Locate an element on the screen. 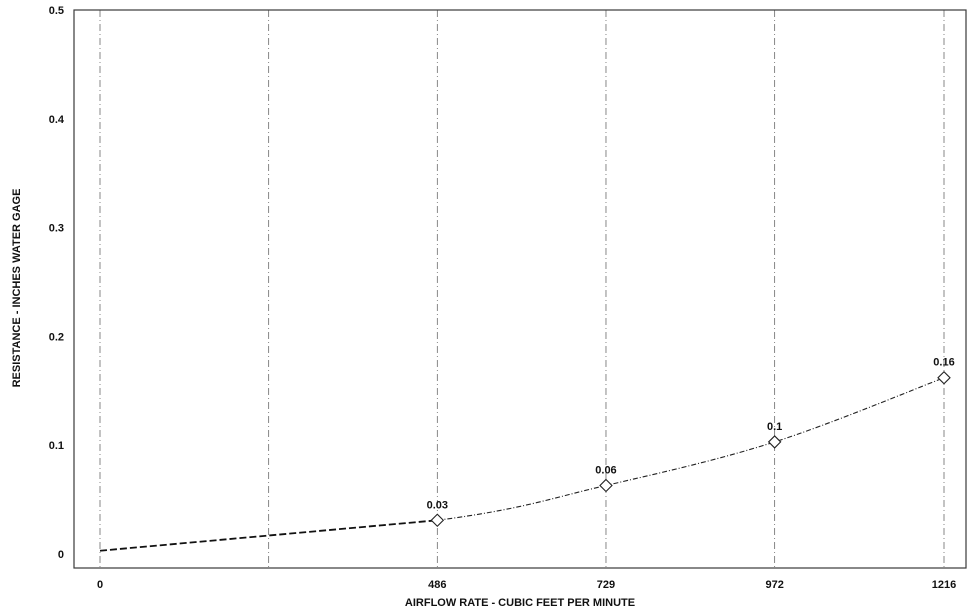 Image resolution: width=970 pixels, height=616 pixels. data-labels: 0.03 0.06 0.1 0.16 is located at coordinates (691, 434).